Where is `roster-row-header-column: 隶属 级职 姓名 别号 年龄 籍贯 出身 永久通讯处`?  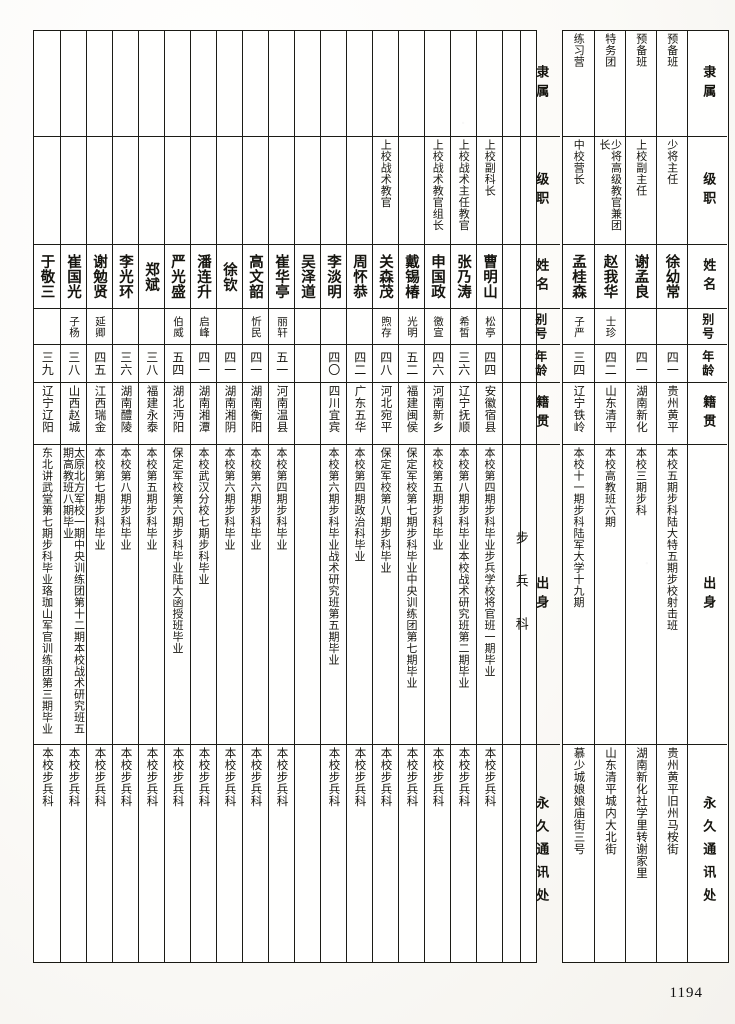 roster-row-header-column: 隶属 级职 姓名 别号 年龄 籍贯 出身 永久通讯处 is located at coordinates (707, 496).